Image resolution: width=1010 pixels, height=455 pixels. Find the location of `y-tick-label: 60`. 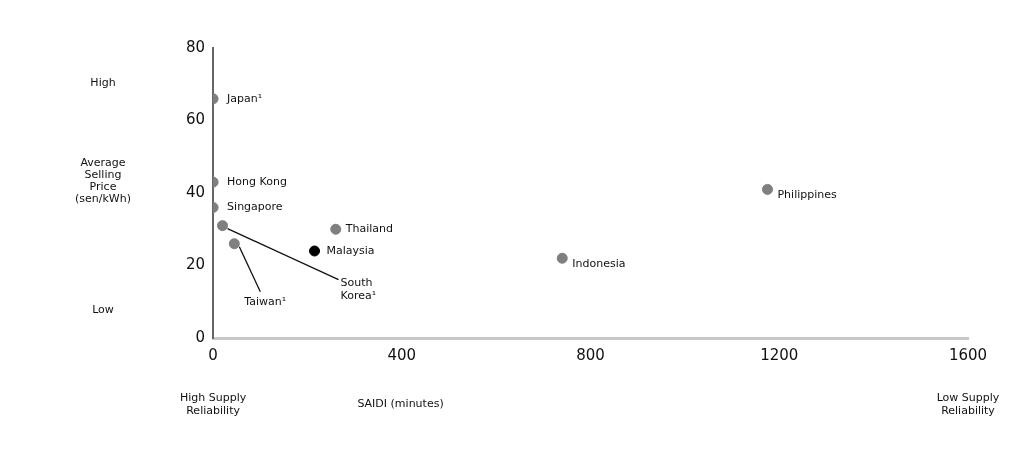

y-tick-label: 60 is located at coordinates (195, 119).